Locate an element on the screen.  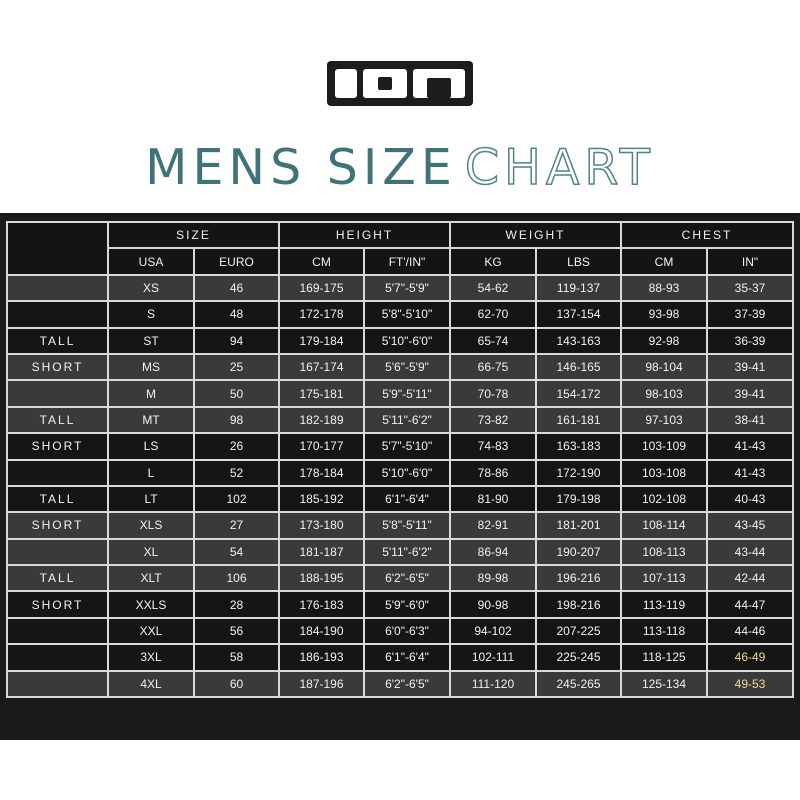
corner-cell is located at coordinates (57, 248).